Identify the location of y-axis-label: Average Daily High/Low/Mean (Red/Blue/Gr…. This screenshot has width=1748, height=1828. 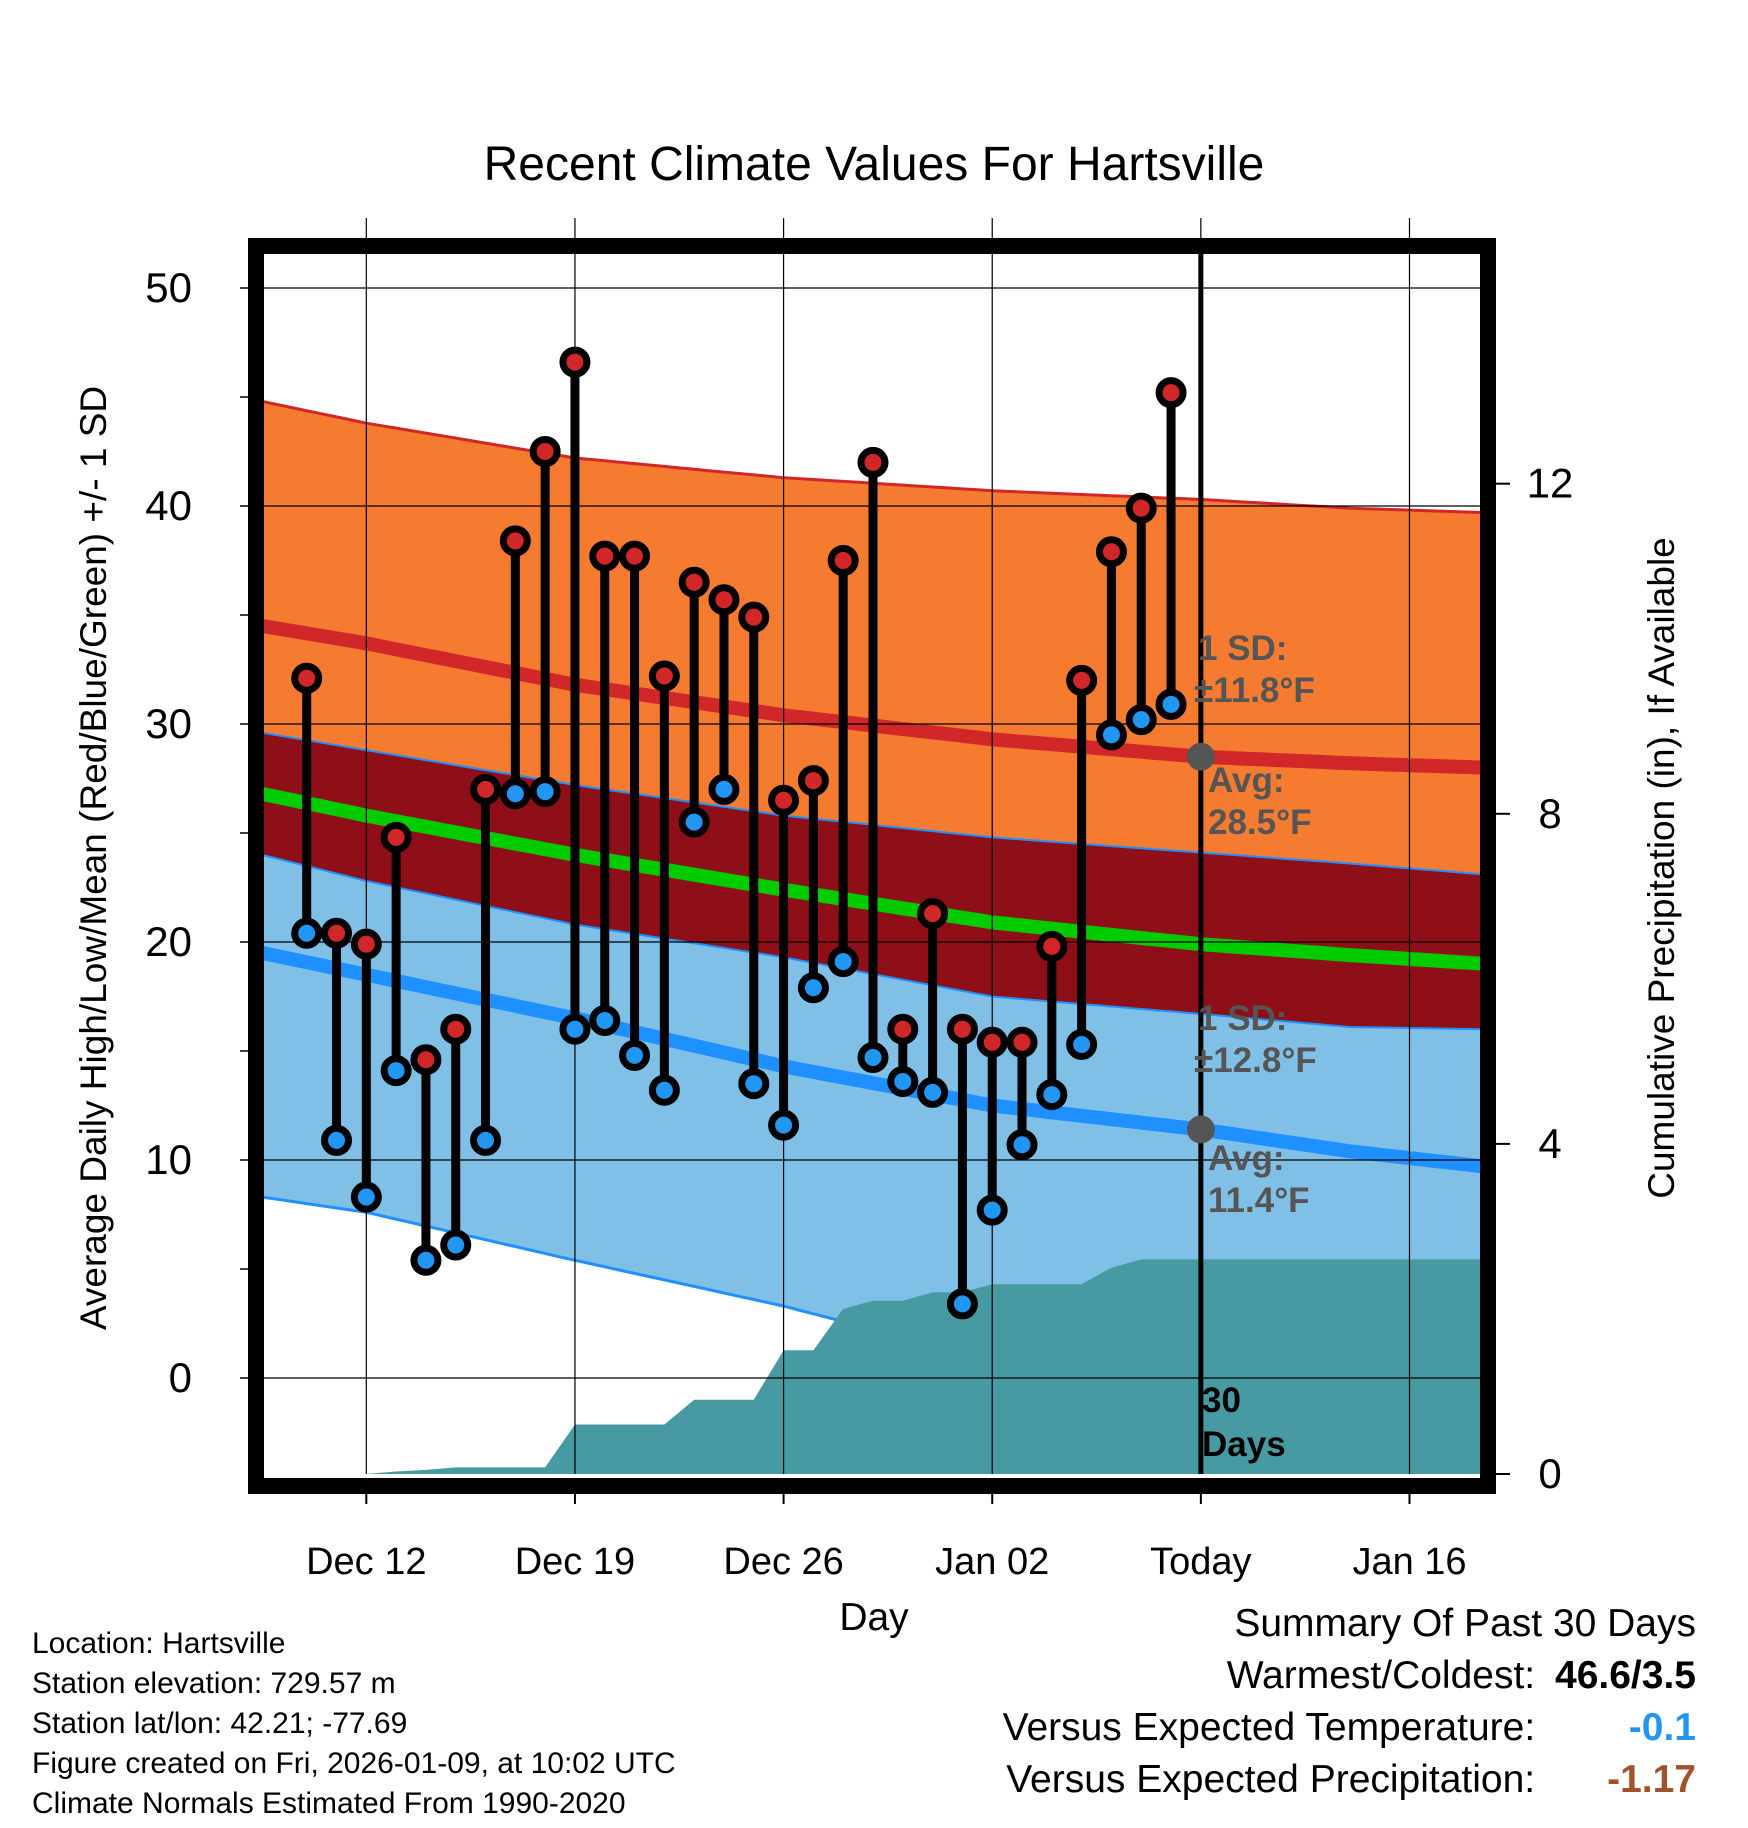
(93, 858).